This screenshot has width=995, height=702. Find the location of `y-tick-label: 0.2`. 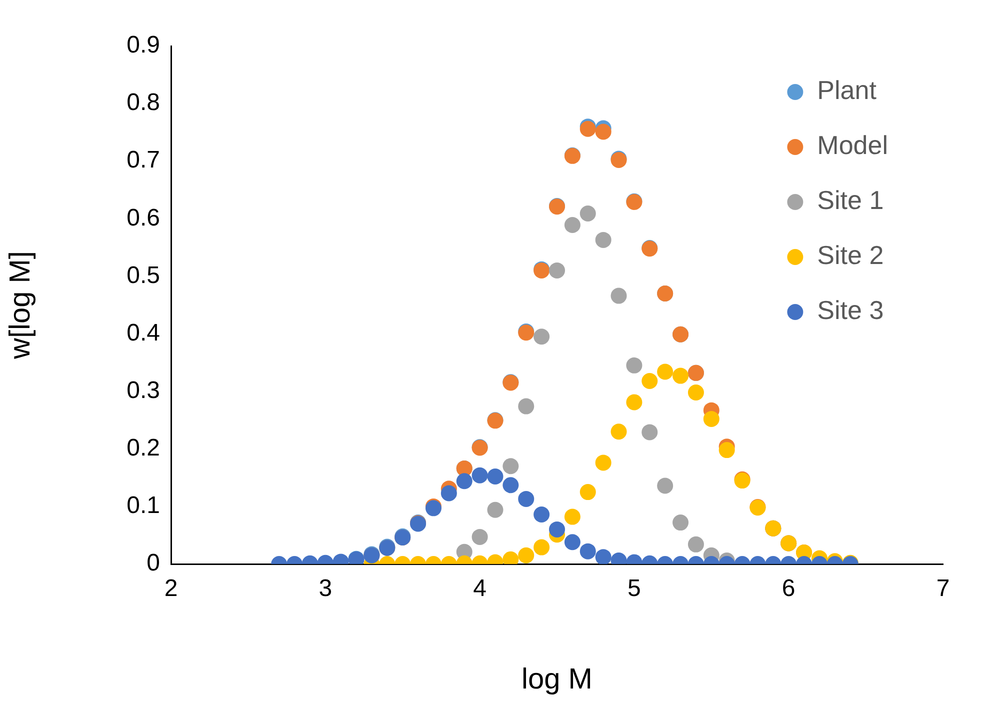

y-tick-label: 0.2 is located at coordinates (143, 448).